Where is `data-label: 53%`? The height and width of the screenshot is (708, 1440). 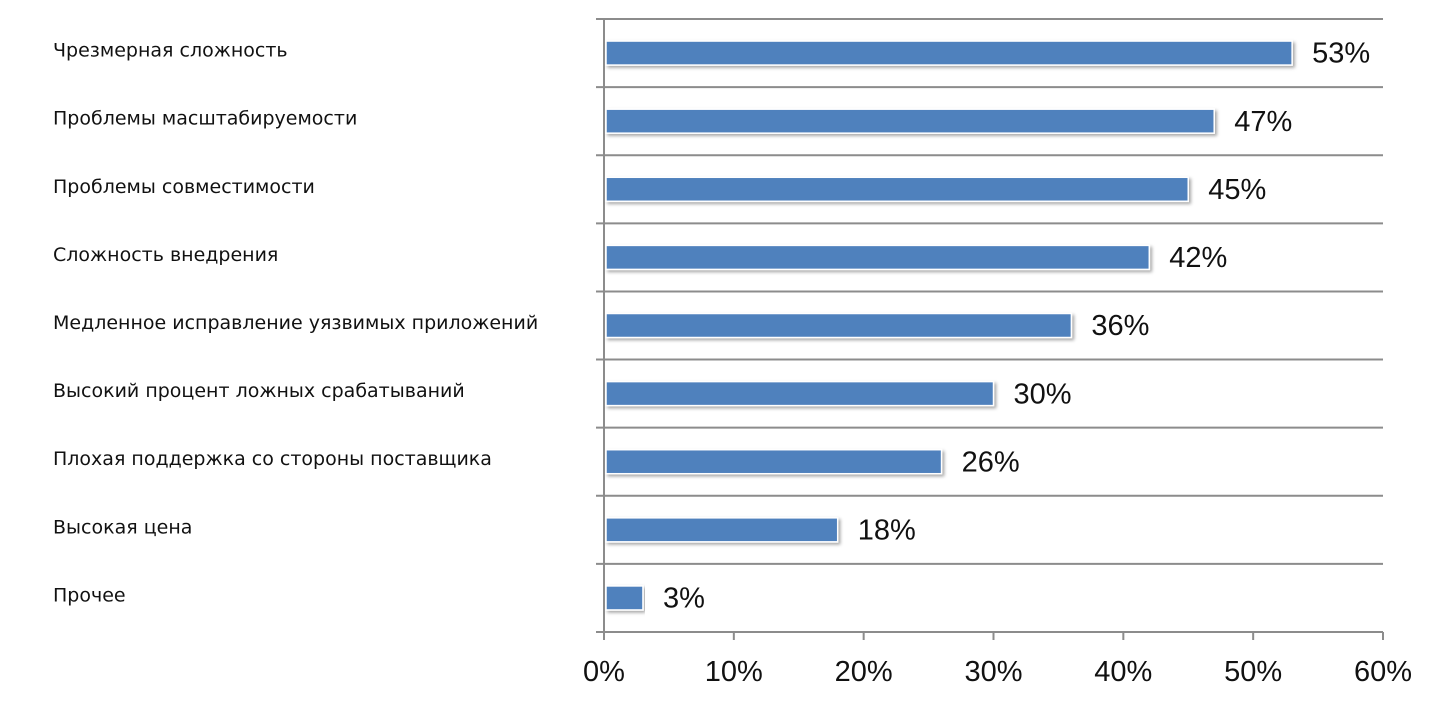 data-label: 53% is located at coordinates (1341, 54).